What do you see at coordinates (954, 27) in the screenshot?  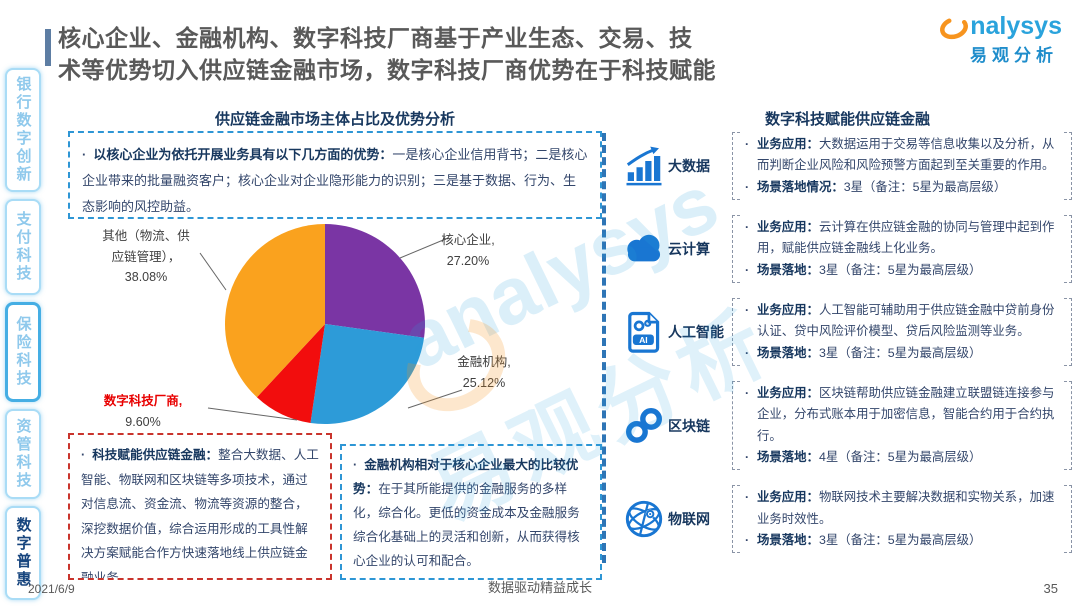 I see `logo-swirl-icon` at bounding box center [954, 27].